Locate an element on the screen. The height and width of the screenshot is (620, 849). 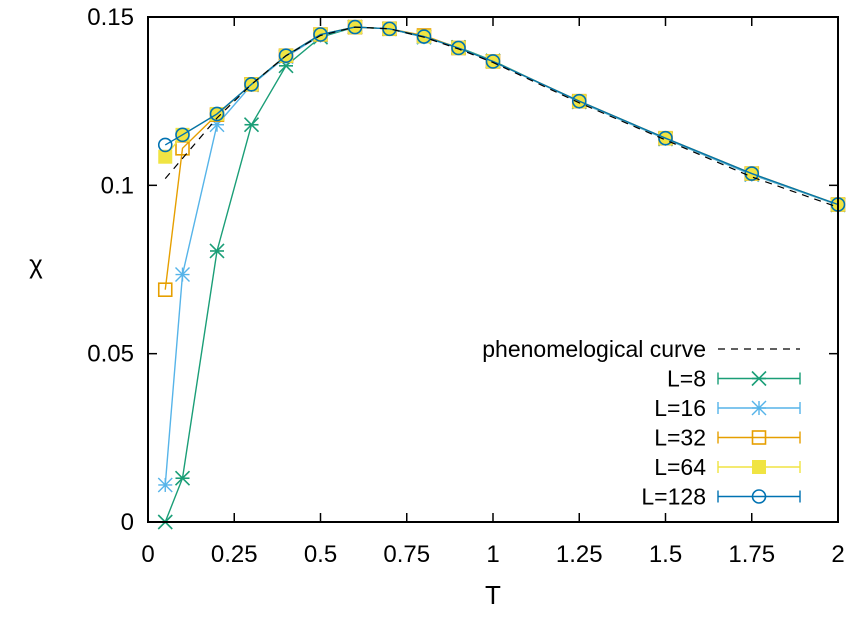
legend-entry: phenomelogical curve is located at coordinates (641, 349).